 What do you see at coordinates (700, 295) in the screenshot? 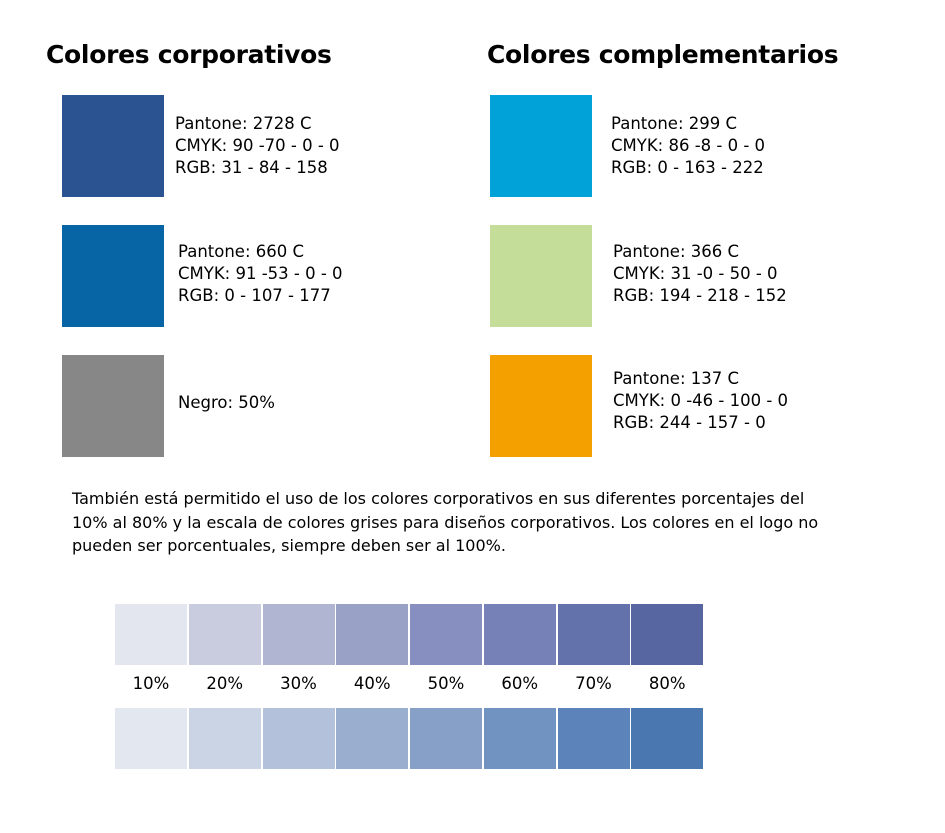
I see `complementary-info-line: RGB: 194 - 218 - 152` at bounding box center [700, 295].